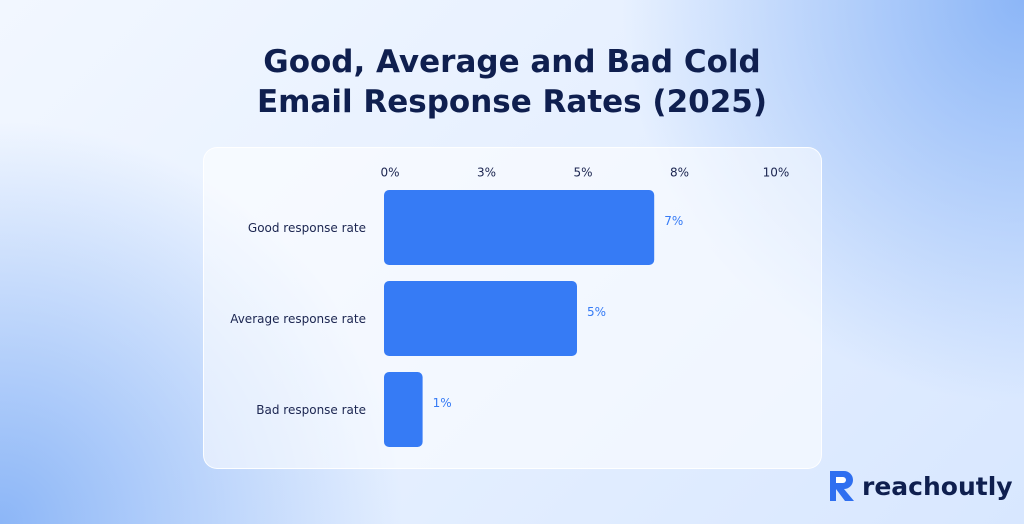  Describe the element at coordinates (298, 318) in the screenshot. I see `y-tick-label: Average response rate` at that location.